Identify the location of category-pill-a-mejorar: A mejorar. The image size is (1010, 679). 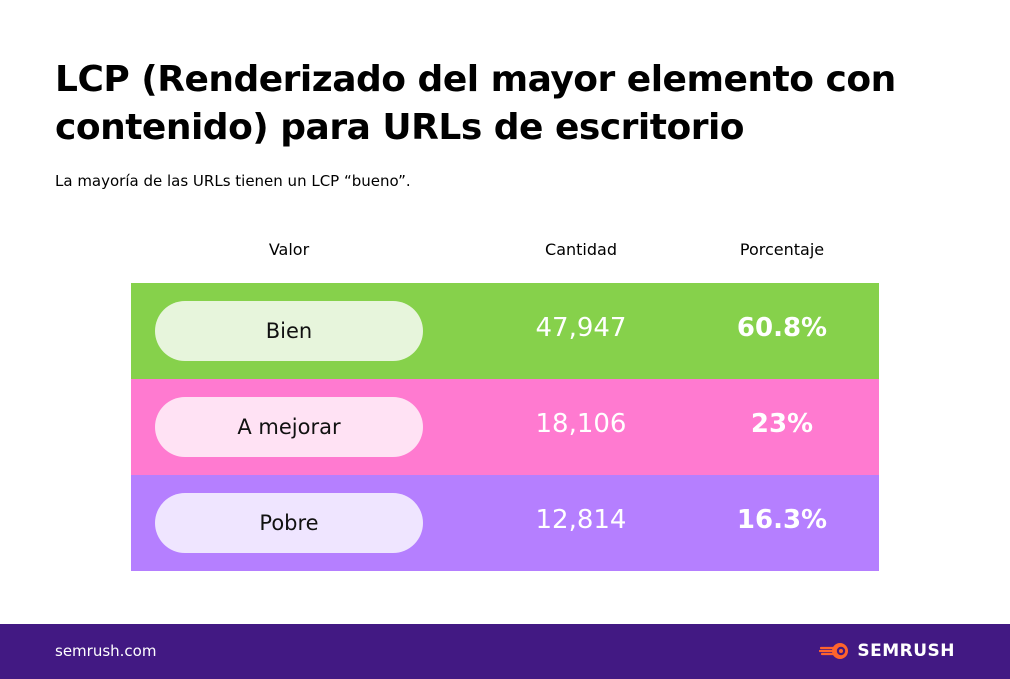
(289, 427).